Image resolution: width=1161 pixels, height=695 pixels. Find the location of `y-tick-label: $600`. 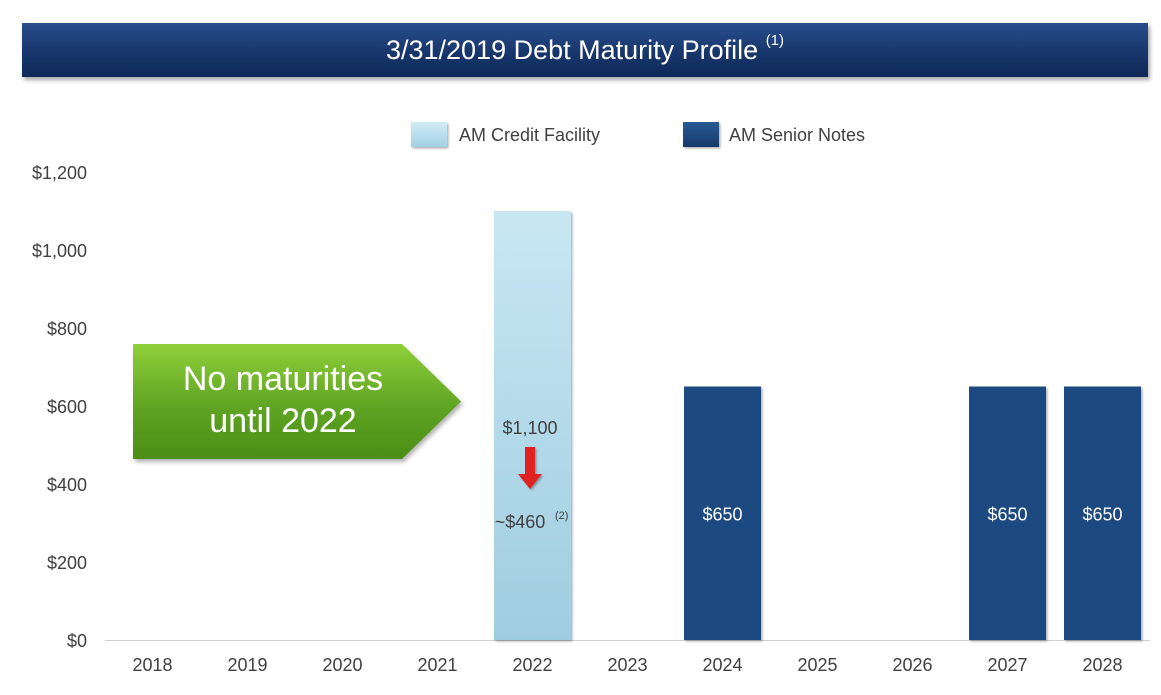

y-tick-label: $600 is located at coordinates (67, 407).